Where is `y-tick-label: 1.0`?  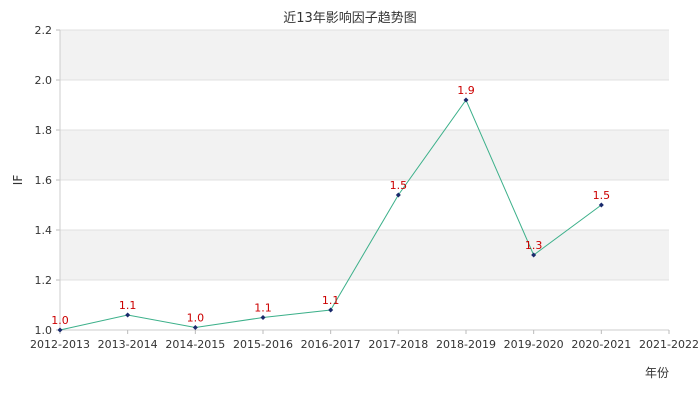
y-tick-label: 1.0 is located at coordinates (44, 330).